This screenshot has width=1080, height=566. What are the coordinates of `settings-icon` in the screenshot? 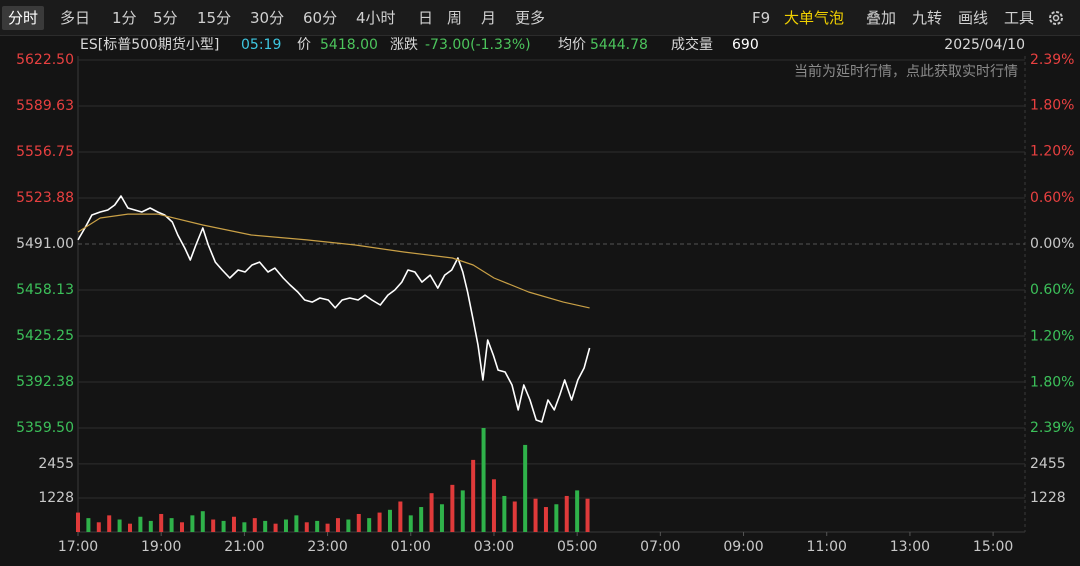 It's located at (1056, 18).